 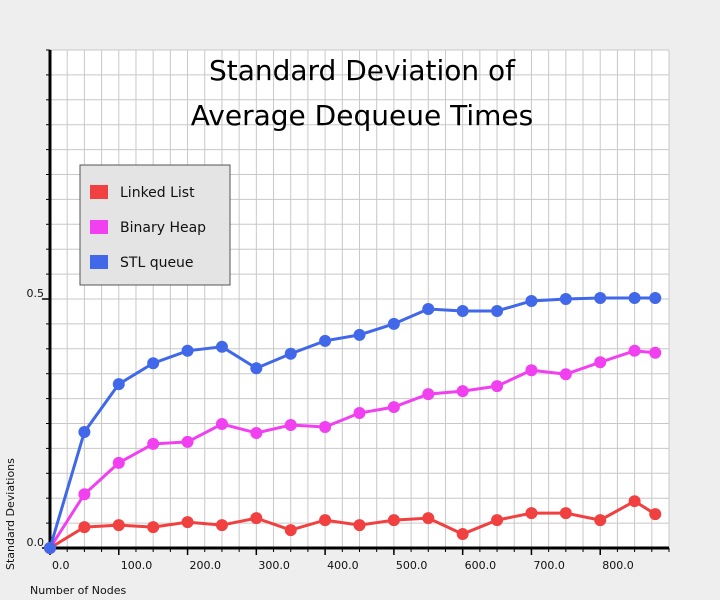 I want to click on y-tick-label: 0.5, so click(x=36, y=293).